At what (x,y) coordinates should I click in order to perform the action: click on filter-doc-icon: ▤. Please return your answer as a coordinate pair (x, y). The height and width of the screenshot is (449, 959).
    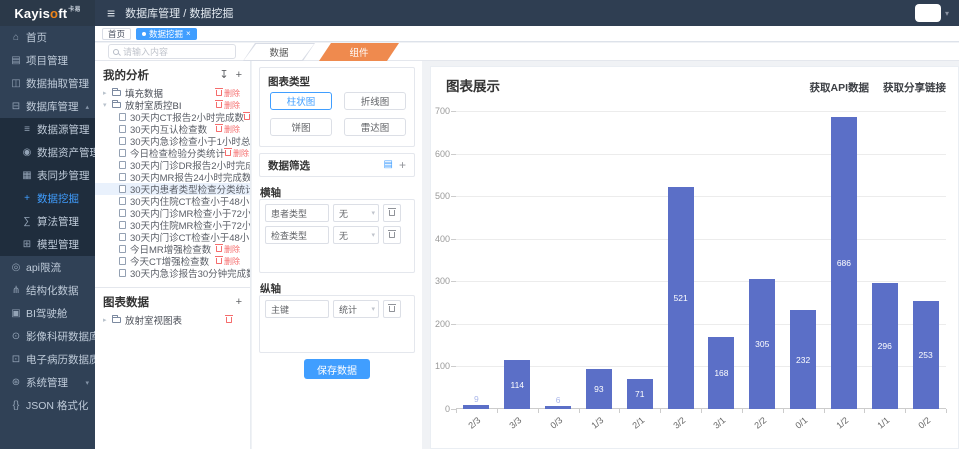
    Looking at the image, I should click on (388, 164).